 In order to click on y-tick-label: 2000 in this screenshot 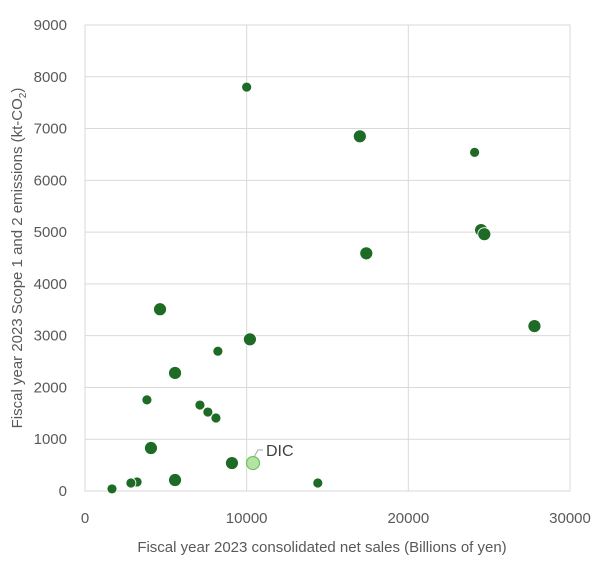, I will do `click(50, 387)`.